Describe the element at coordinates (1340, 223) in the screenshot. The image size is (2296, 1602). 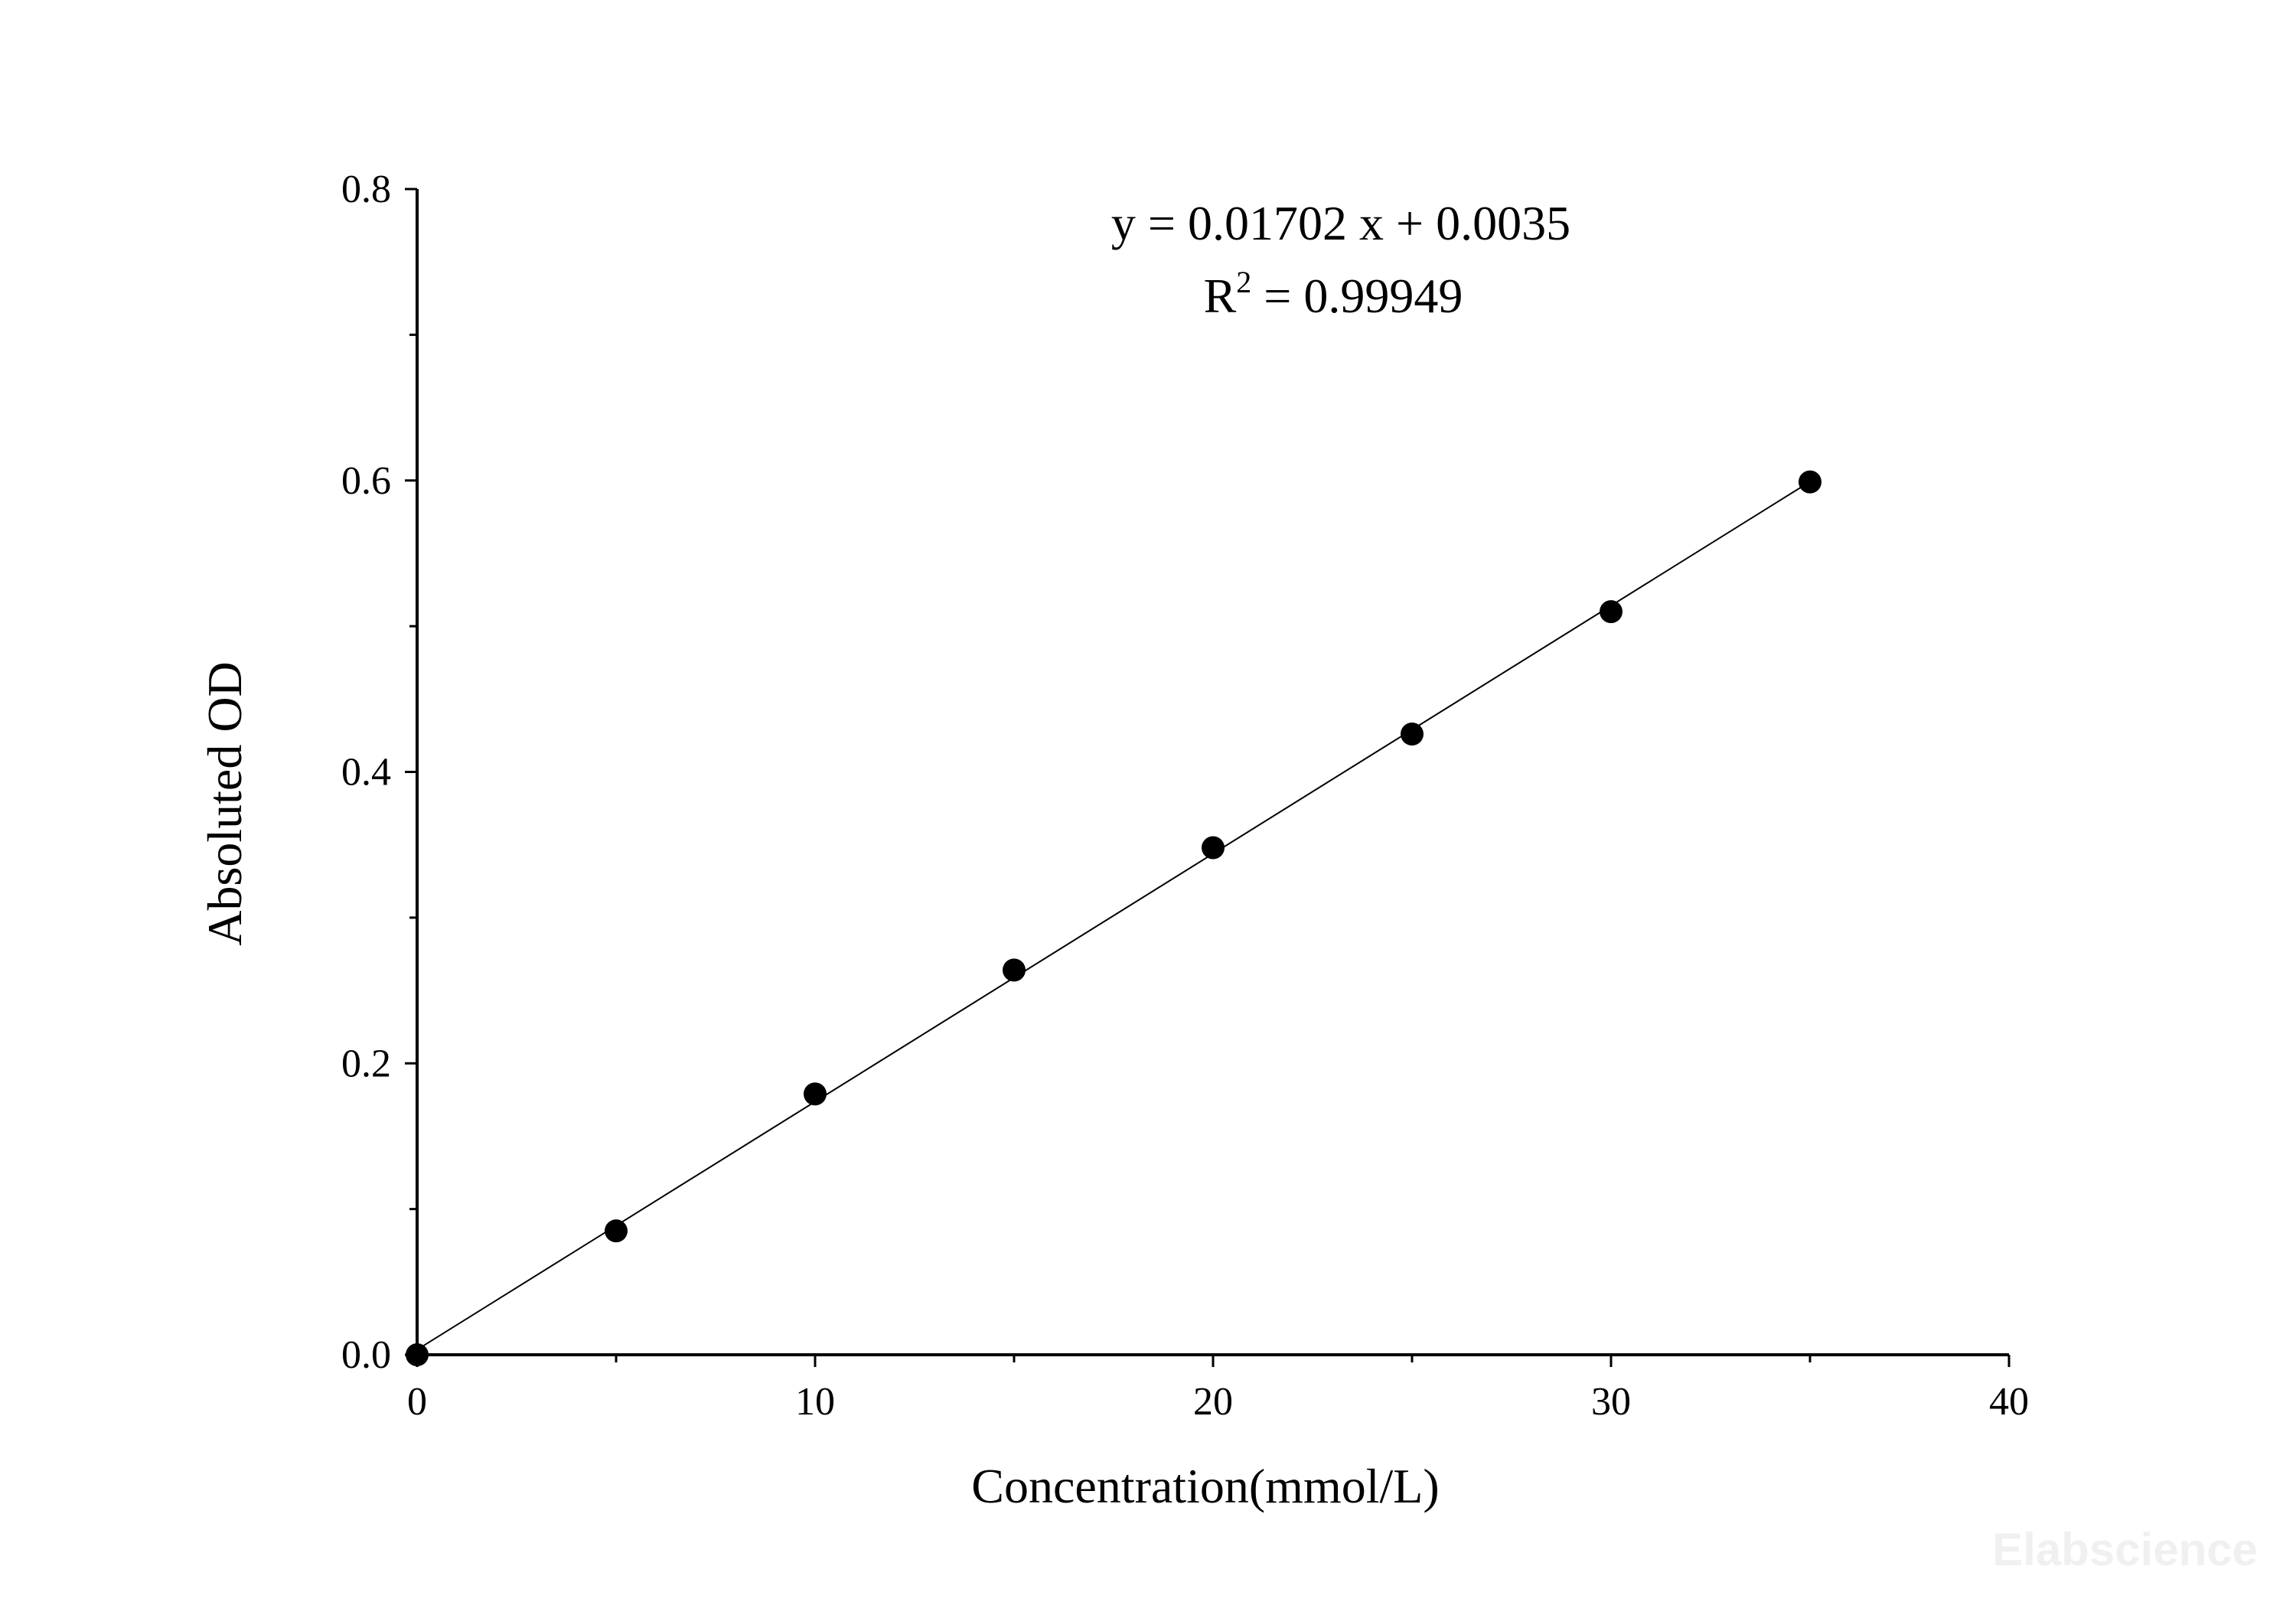
I see `fit-equation: y = 0.01702 x + 0.0035` at that location.